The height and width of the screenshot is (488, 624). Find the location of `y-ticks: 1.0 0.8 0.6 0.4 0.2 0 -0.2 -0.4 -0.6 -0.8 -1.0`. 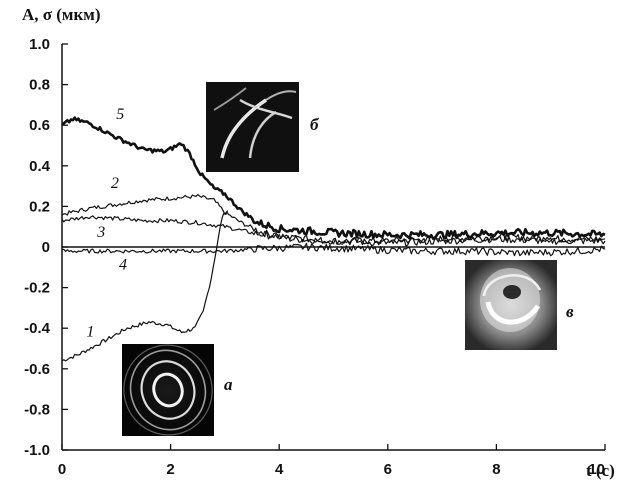

y-ticks: 1.0 0.8 0.6 0.4 0.2 0 -0.2 -0.4 -0.6 -0.8 -1.0 is located at coordinates (46, 247).